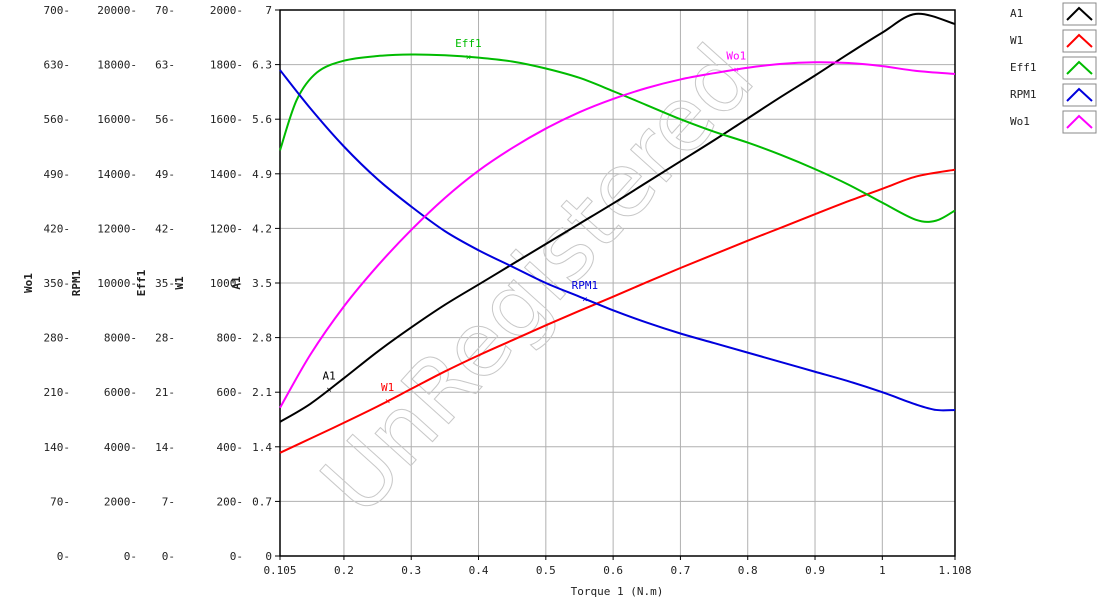 The image size is (1105, 612). Describe the element at coordinates (1016, 40) in the screenshot. I see `legend-label-w1: W1` at that location.